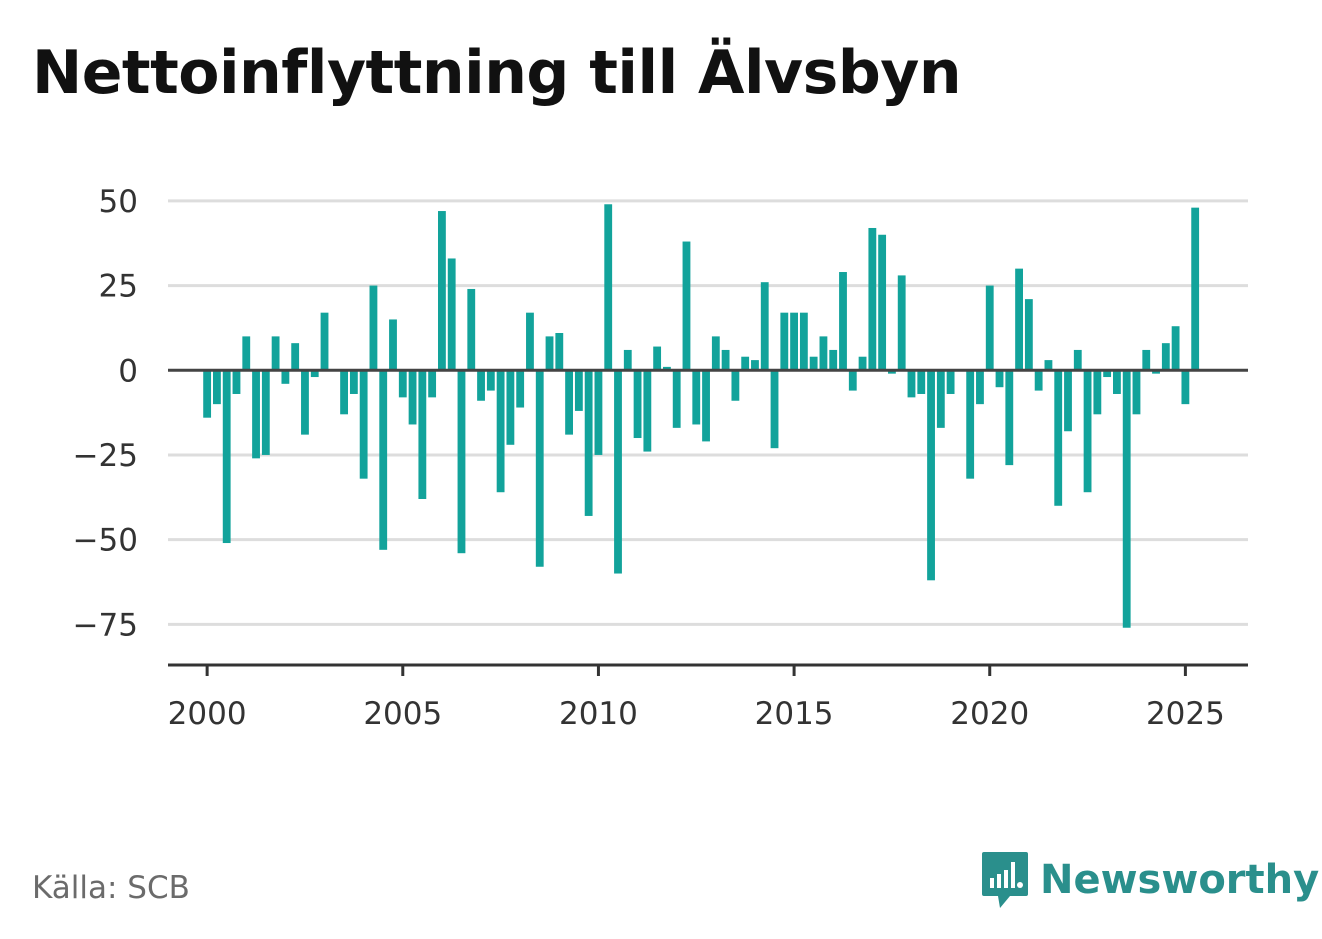 Image resolution: width=1322 pixels, height=939 pixels. Describe the element at coordinates (118, 287) in the screenshot. I see `y-tick-label: 25` at that location.